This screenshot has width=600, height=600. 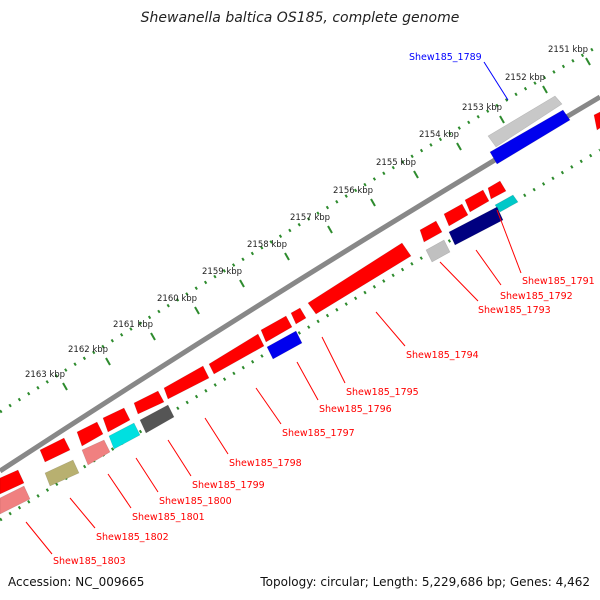 I want to click on gene-label: Shew185_1797, so click(x=318, y=433).